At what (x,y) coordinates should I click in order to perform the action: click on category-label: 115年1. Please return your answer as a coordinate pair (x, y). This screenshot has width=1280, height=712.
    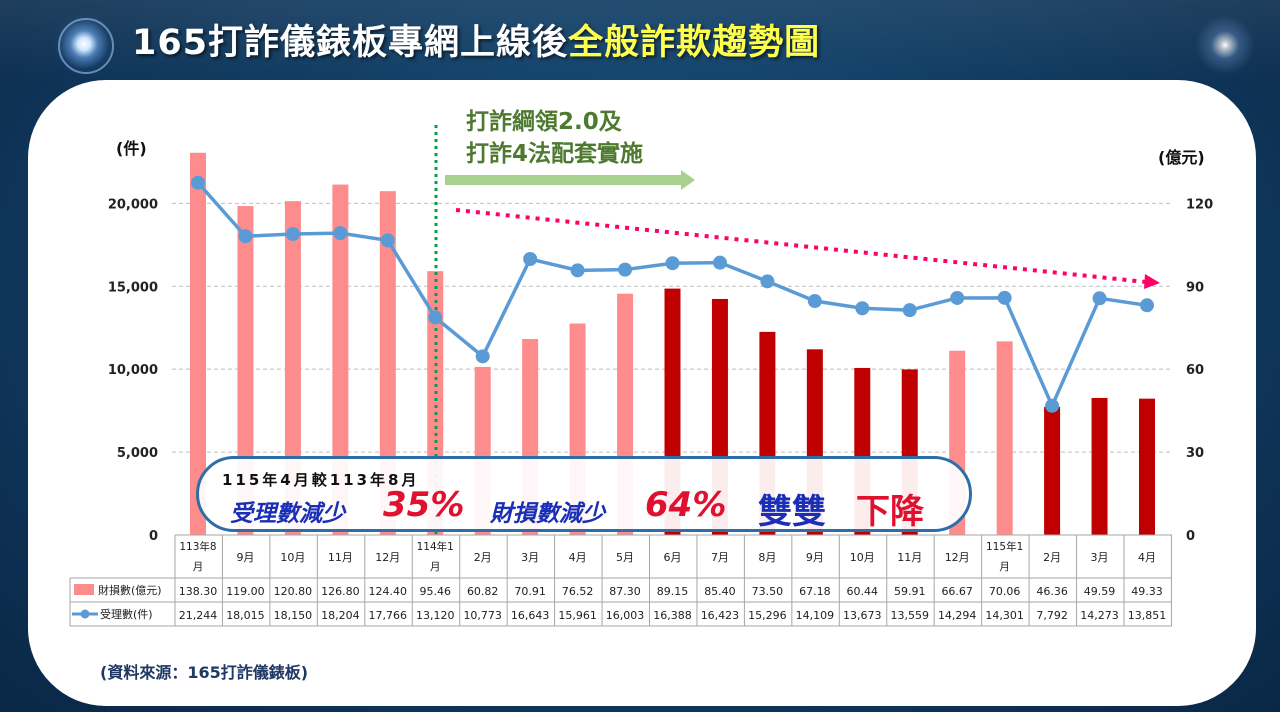
    Looking at the image, I should click on (1004, 546).